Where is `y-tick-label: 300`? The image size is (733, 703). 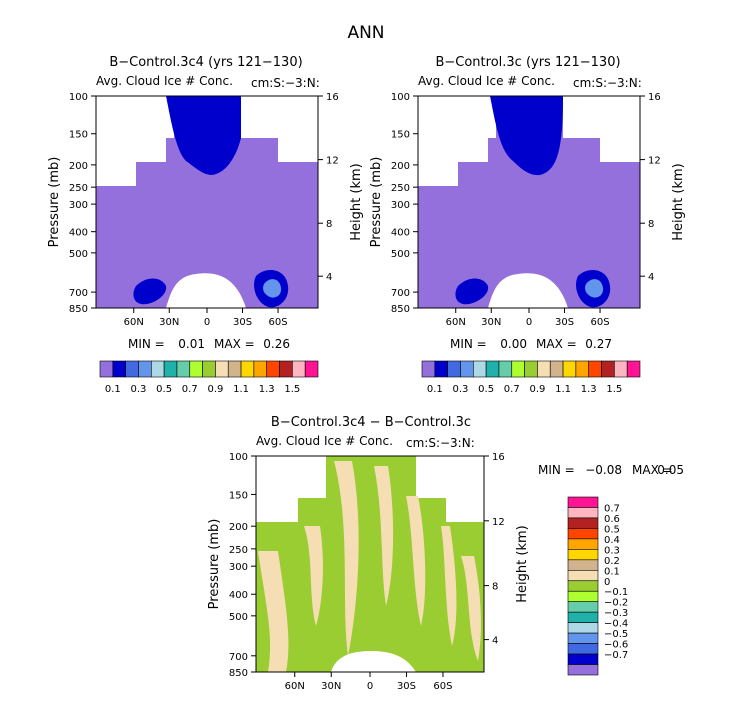 y-tick-label: 300 is located at coordinates (238, 567).